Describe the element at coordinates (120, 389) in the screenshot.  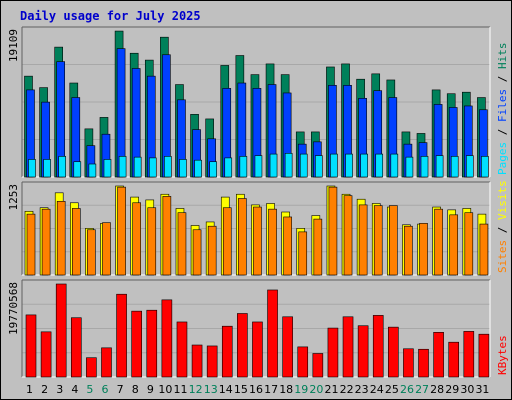
I see `day-label-7: 7` at that location.